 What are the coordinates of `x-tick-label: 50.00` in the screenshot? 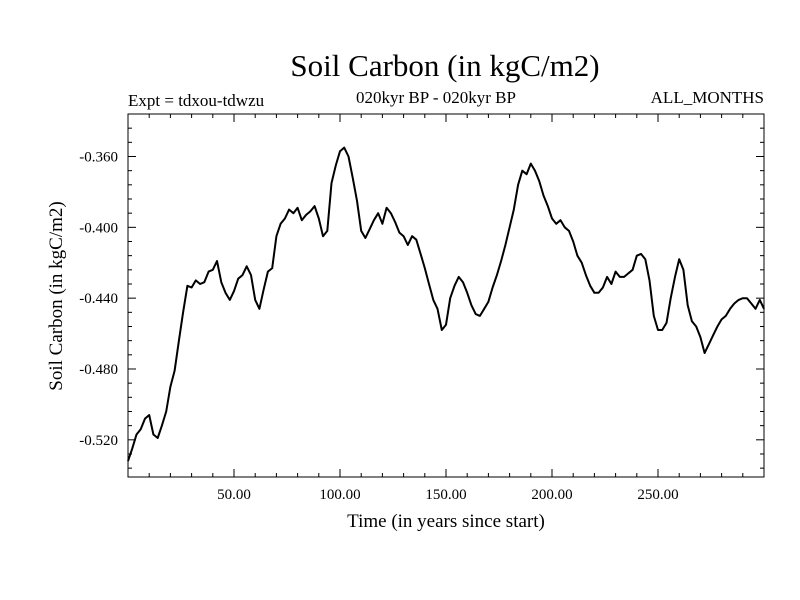 It's located at (234, 495).